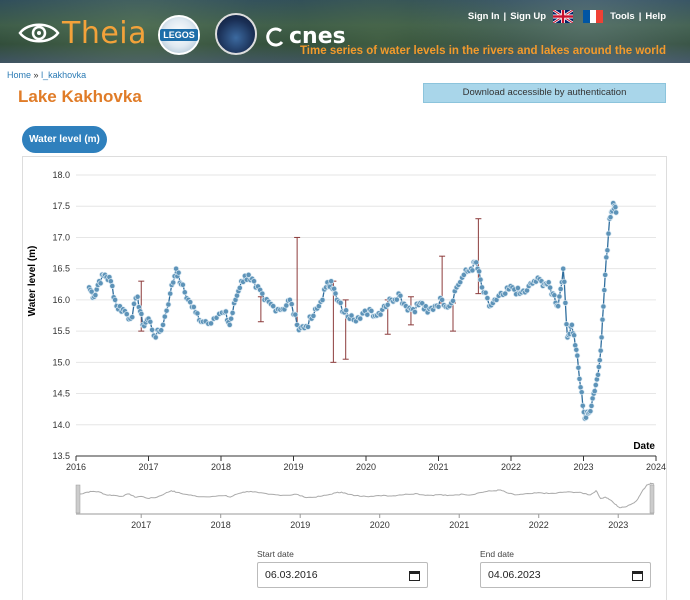 This screenshot has height=600, width=690. Describe the element at coordinates (293, 467) in the screenshot. I see `x-tick-label: 2019` at that location.